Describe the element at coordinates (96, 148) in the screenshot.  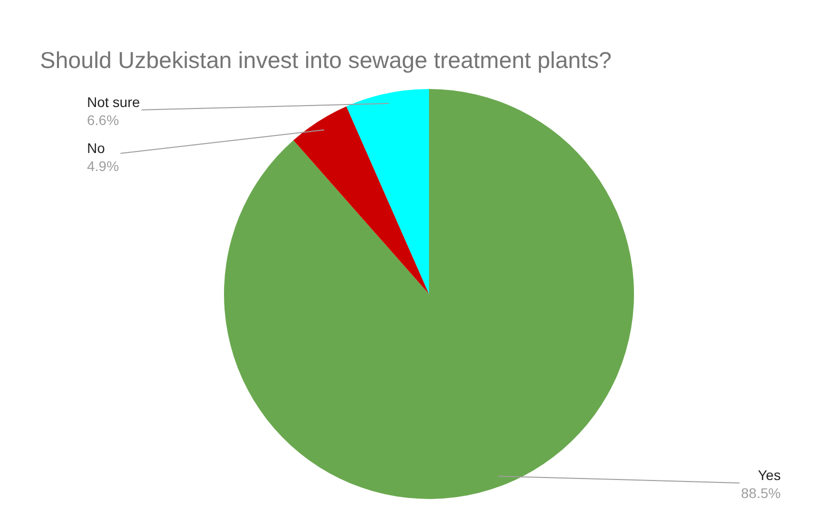
I see `slice-label: No` at that location.